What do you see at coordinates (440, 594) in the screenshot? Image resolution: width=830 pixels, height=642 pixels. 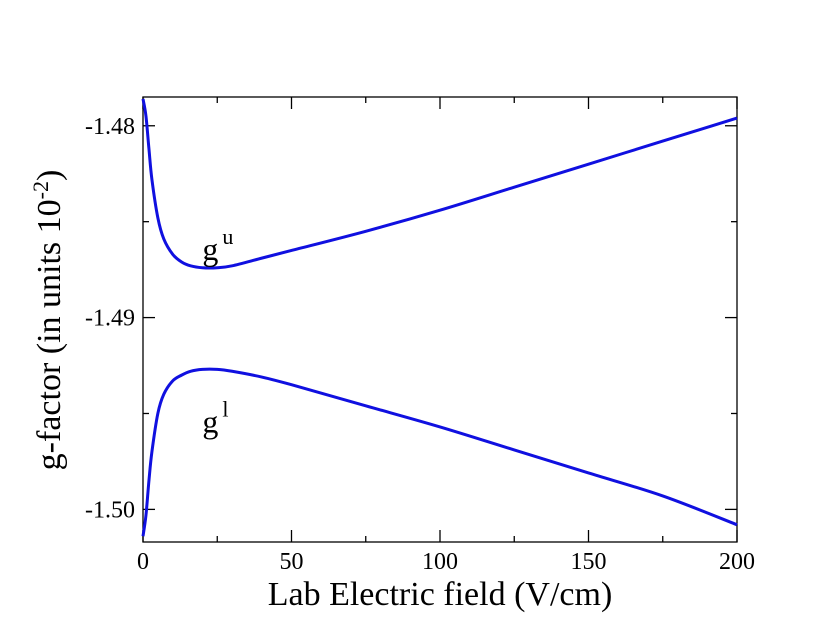 I see `x-axis-title: Lab Electric field (V/cm)` at bounding box center [440, 594].